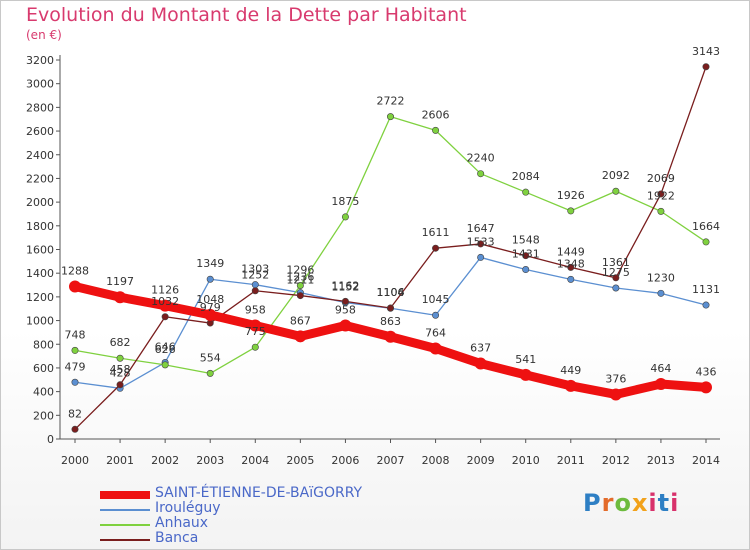 This screenshot has width=750, height=550. Describe the element at coordinates (43, 368) in the screenshot. I see `y-tick-label: 600` at that location.